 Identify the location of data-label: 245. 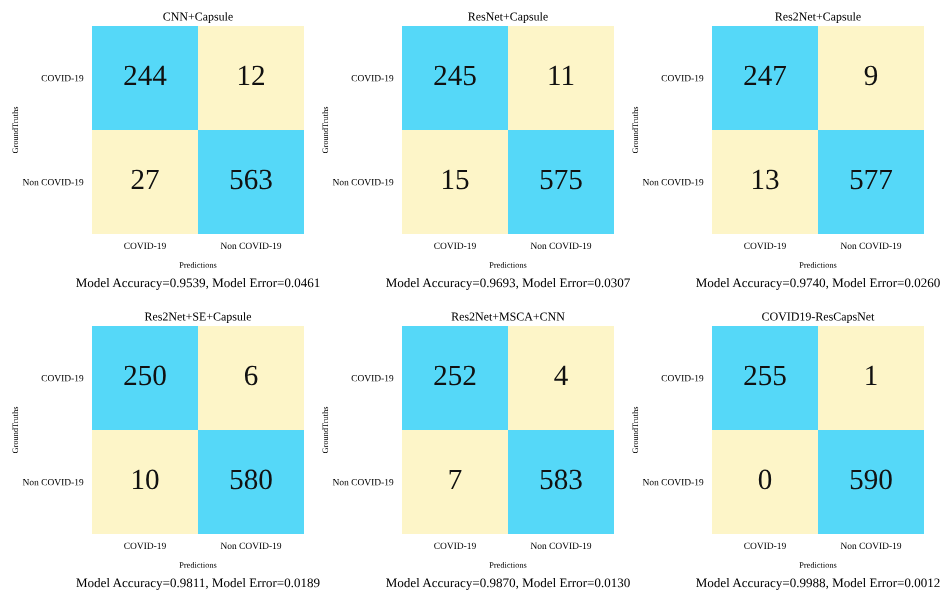
(455, 75).